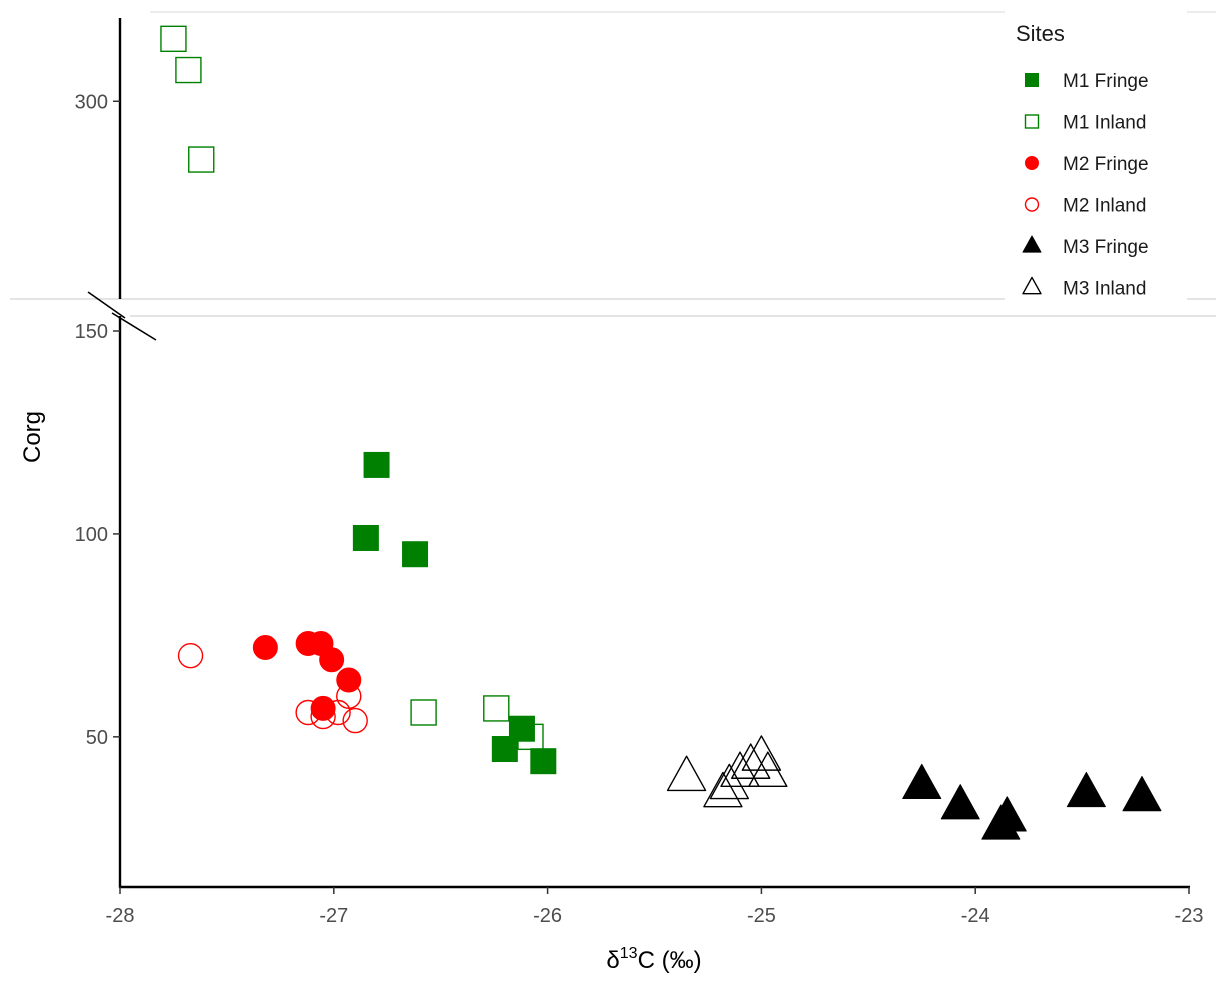 The height and width of the screenshot is (981, 1216). Describe the element at coordinates (1032, 244) in the screenshot. I see `legend-key-m3-fringe` at that location.